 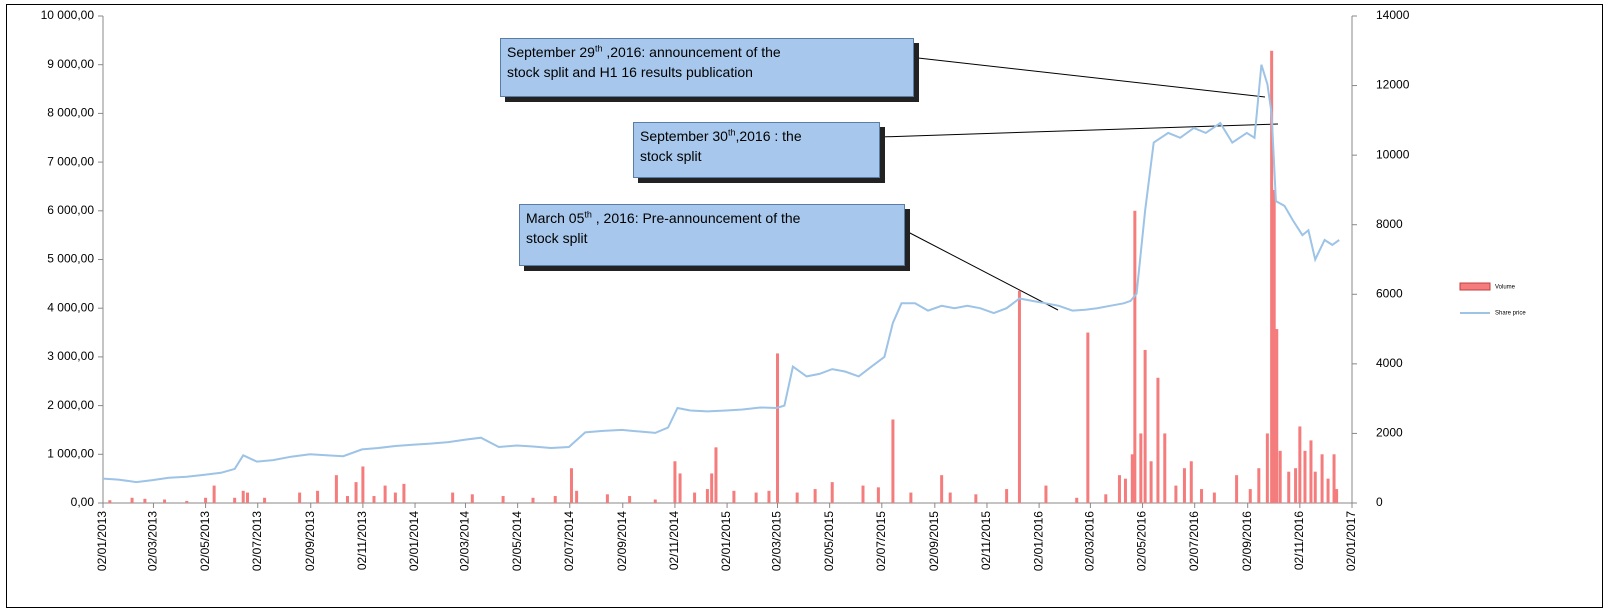 I want to click on x-tick-label: 02/11/2014, so click(x=674, y=540).